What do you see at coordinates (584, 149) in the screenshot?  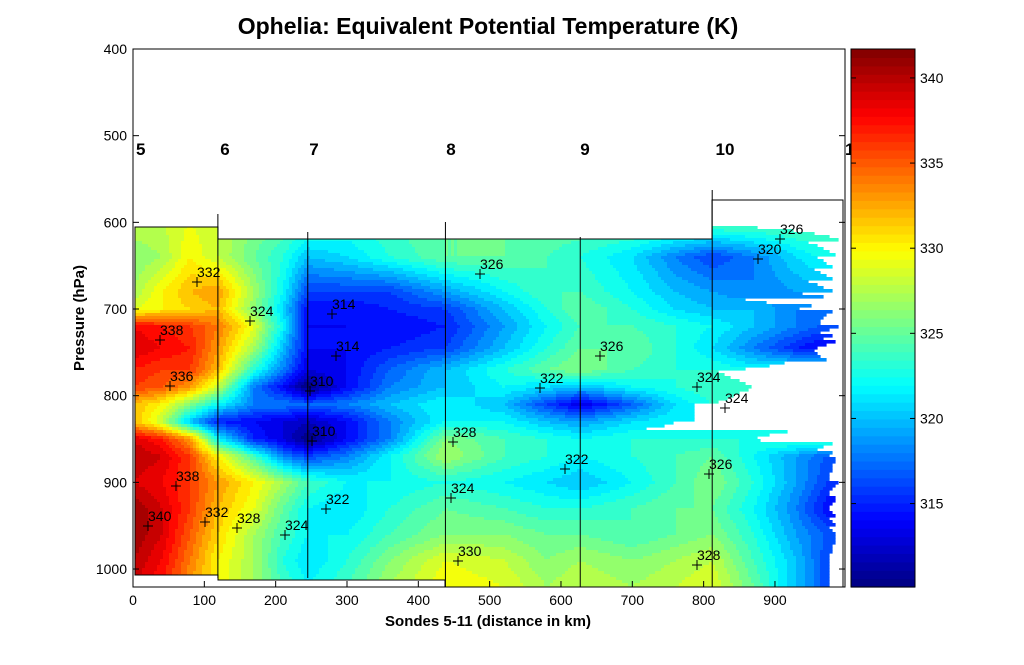 I see `sonde-label: 9` at bounding box center [584, 149].